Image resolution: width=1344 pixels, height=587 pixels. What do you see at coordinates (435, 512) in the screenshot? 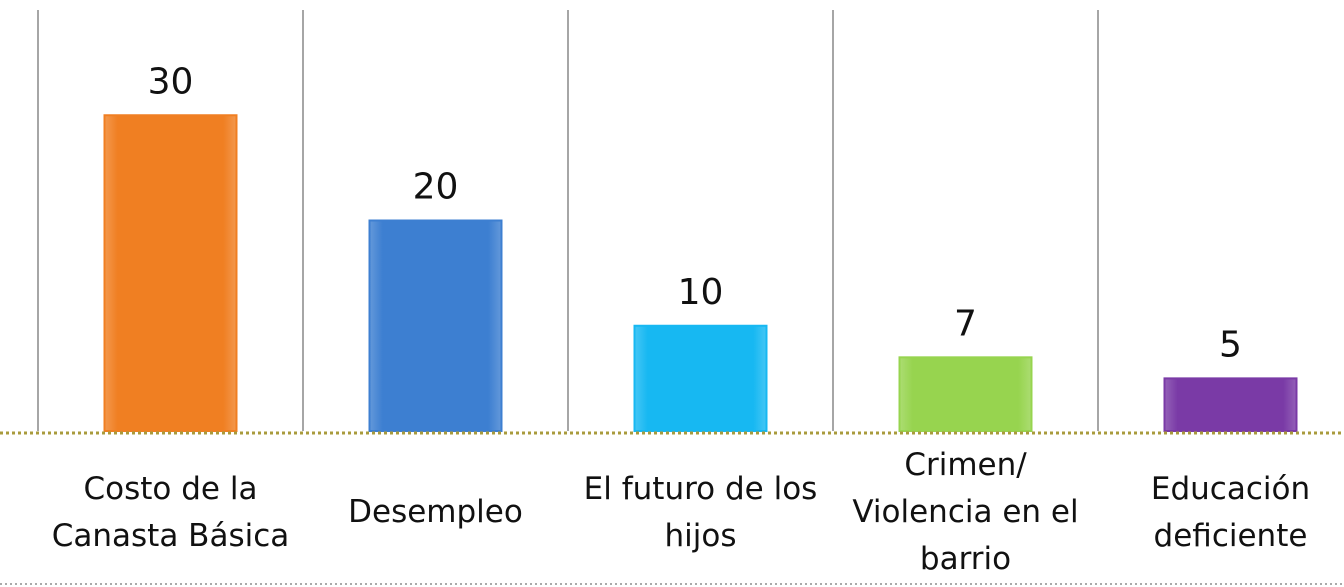
I see `x-tick-label: Desempleo` at bounding box center [435, 512].